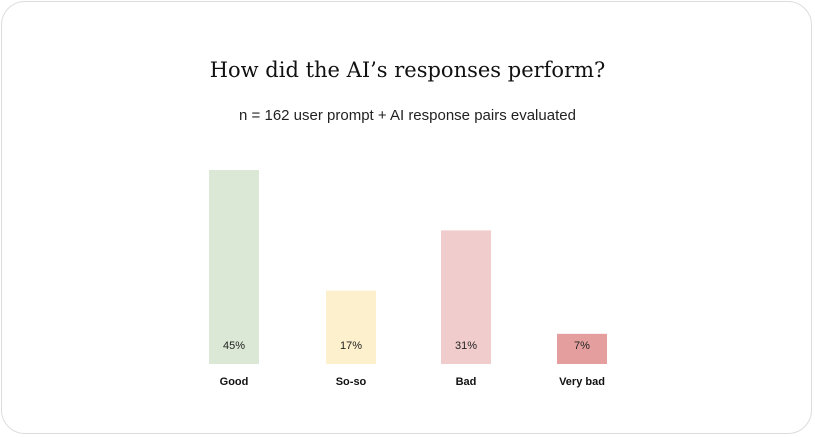 The width and height of the screenshot is (815, 437). What do you see at coordinates (466, 297) in the screenshot?
I see `bar-bad` at bounding box center [466, 297].